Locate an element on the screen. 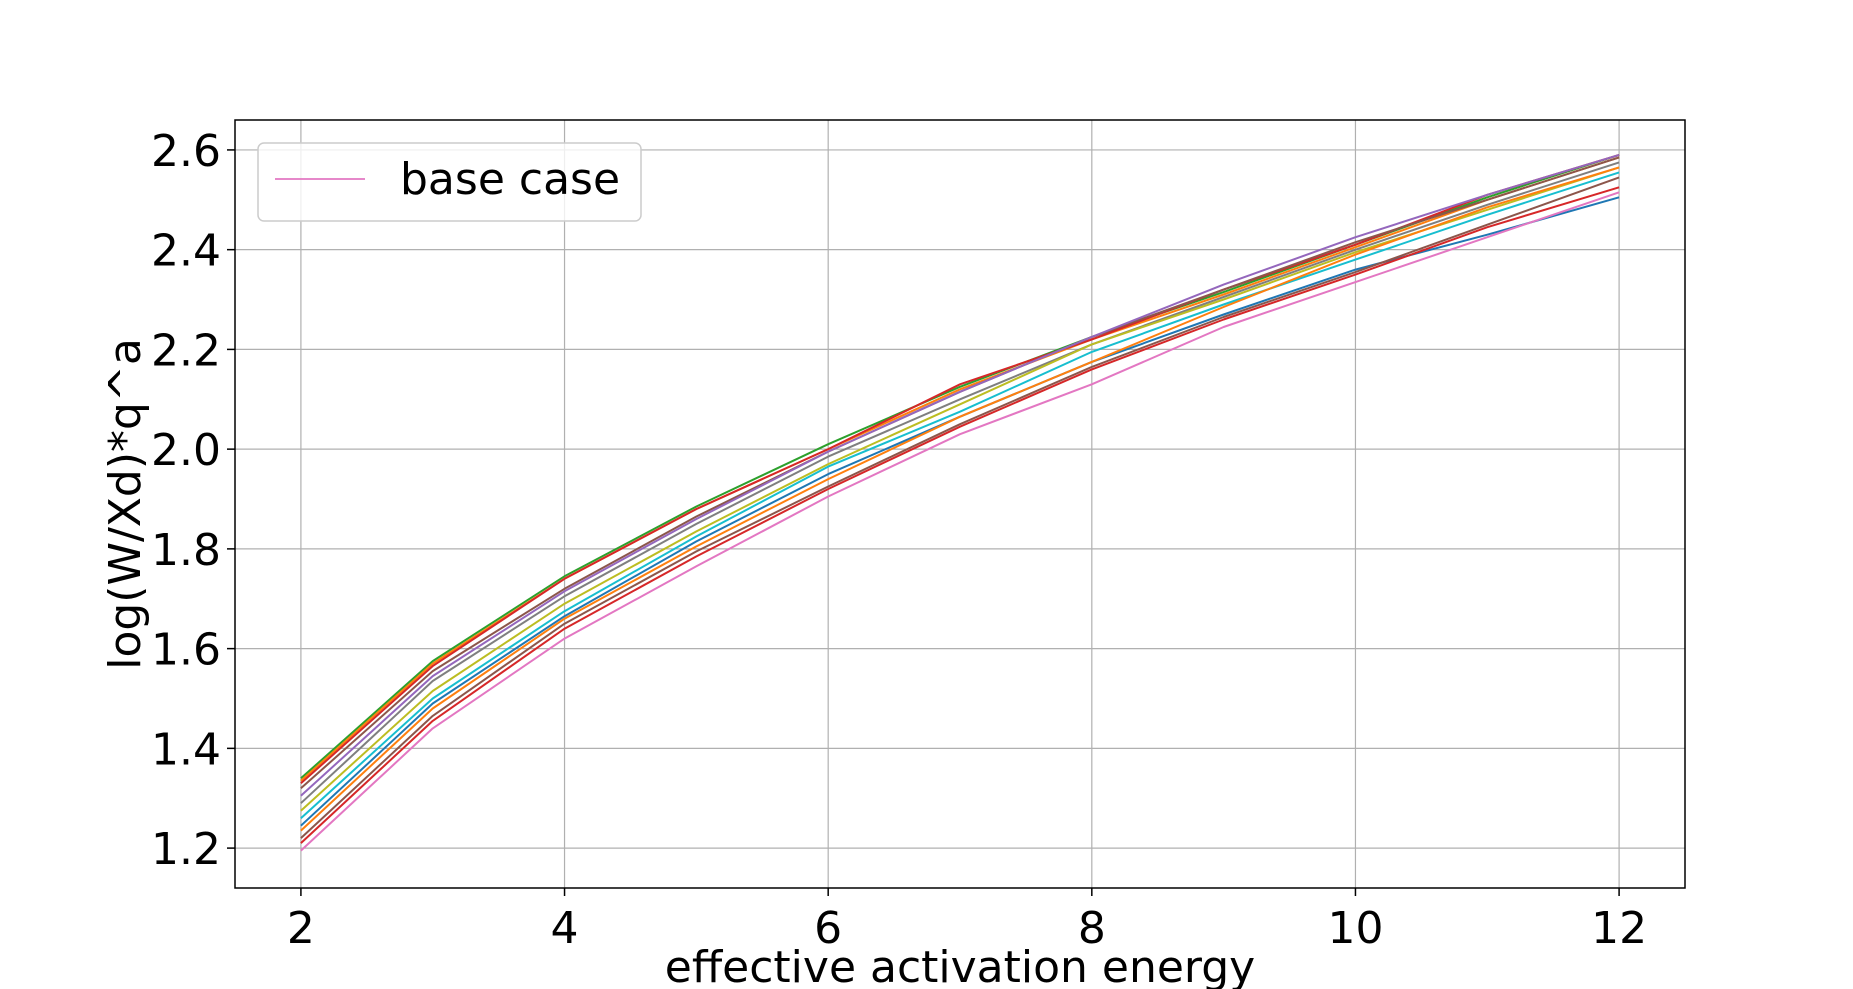 The image size is (1853, 989). x-tick-label: 4 is located at coordinates (565, 928).